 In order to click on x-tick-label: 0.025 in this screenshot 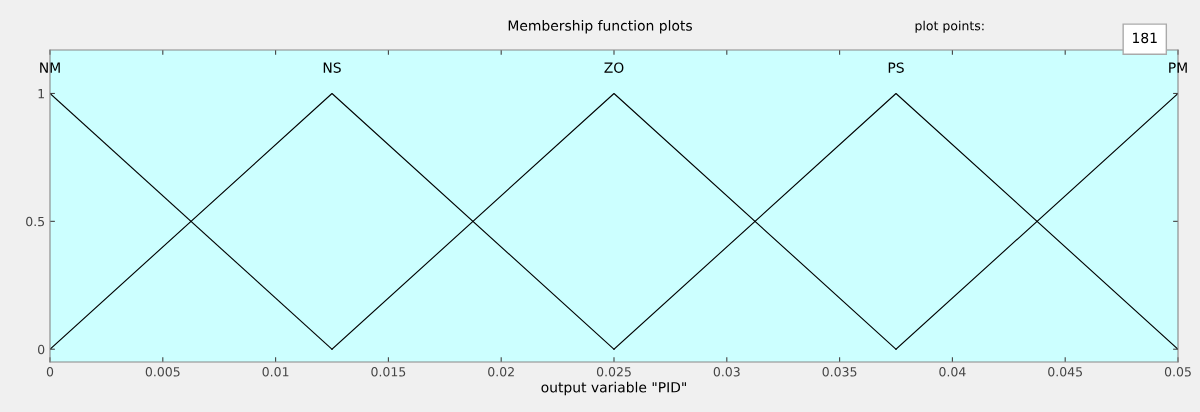, I will do `click(613, 372)`.